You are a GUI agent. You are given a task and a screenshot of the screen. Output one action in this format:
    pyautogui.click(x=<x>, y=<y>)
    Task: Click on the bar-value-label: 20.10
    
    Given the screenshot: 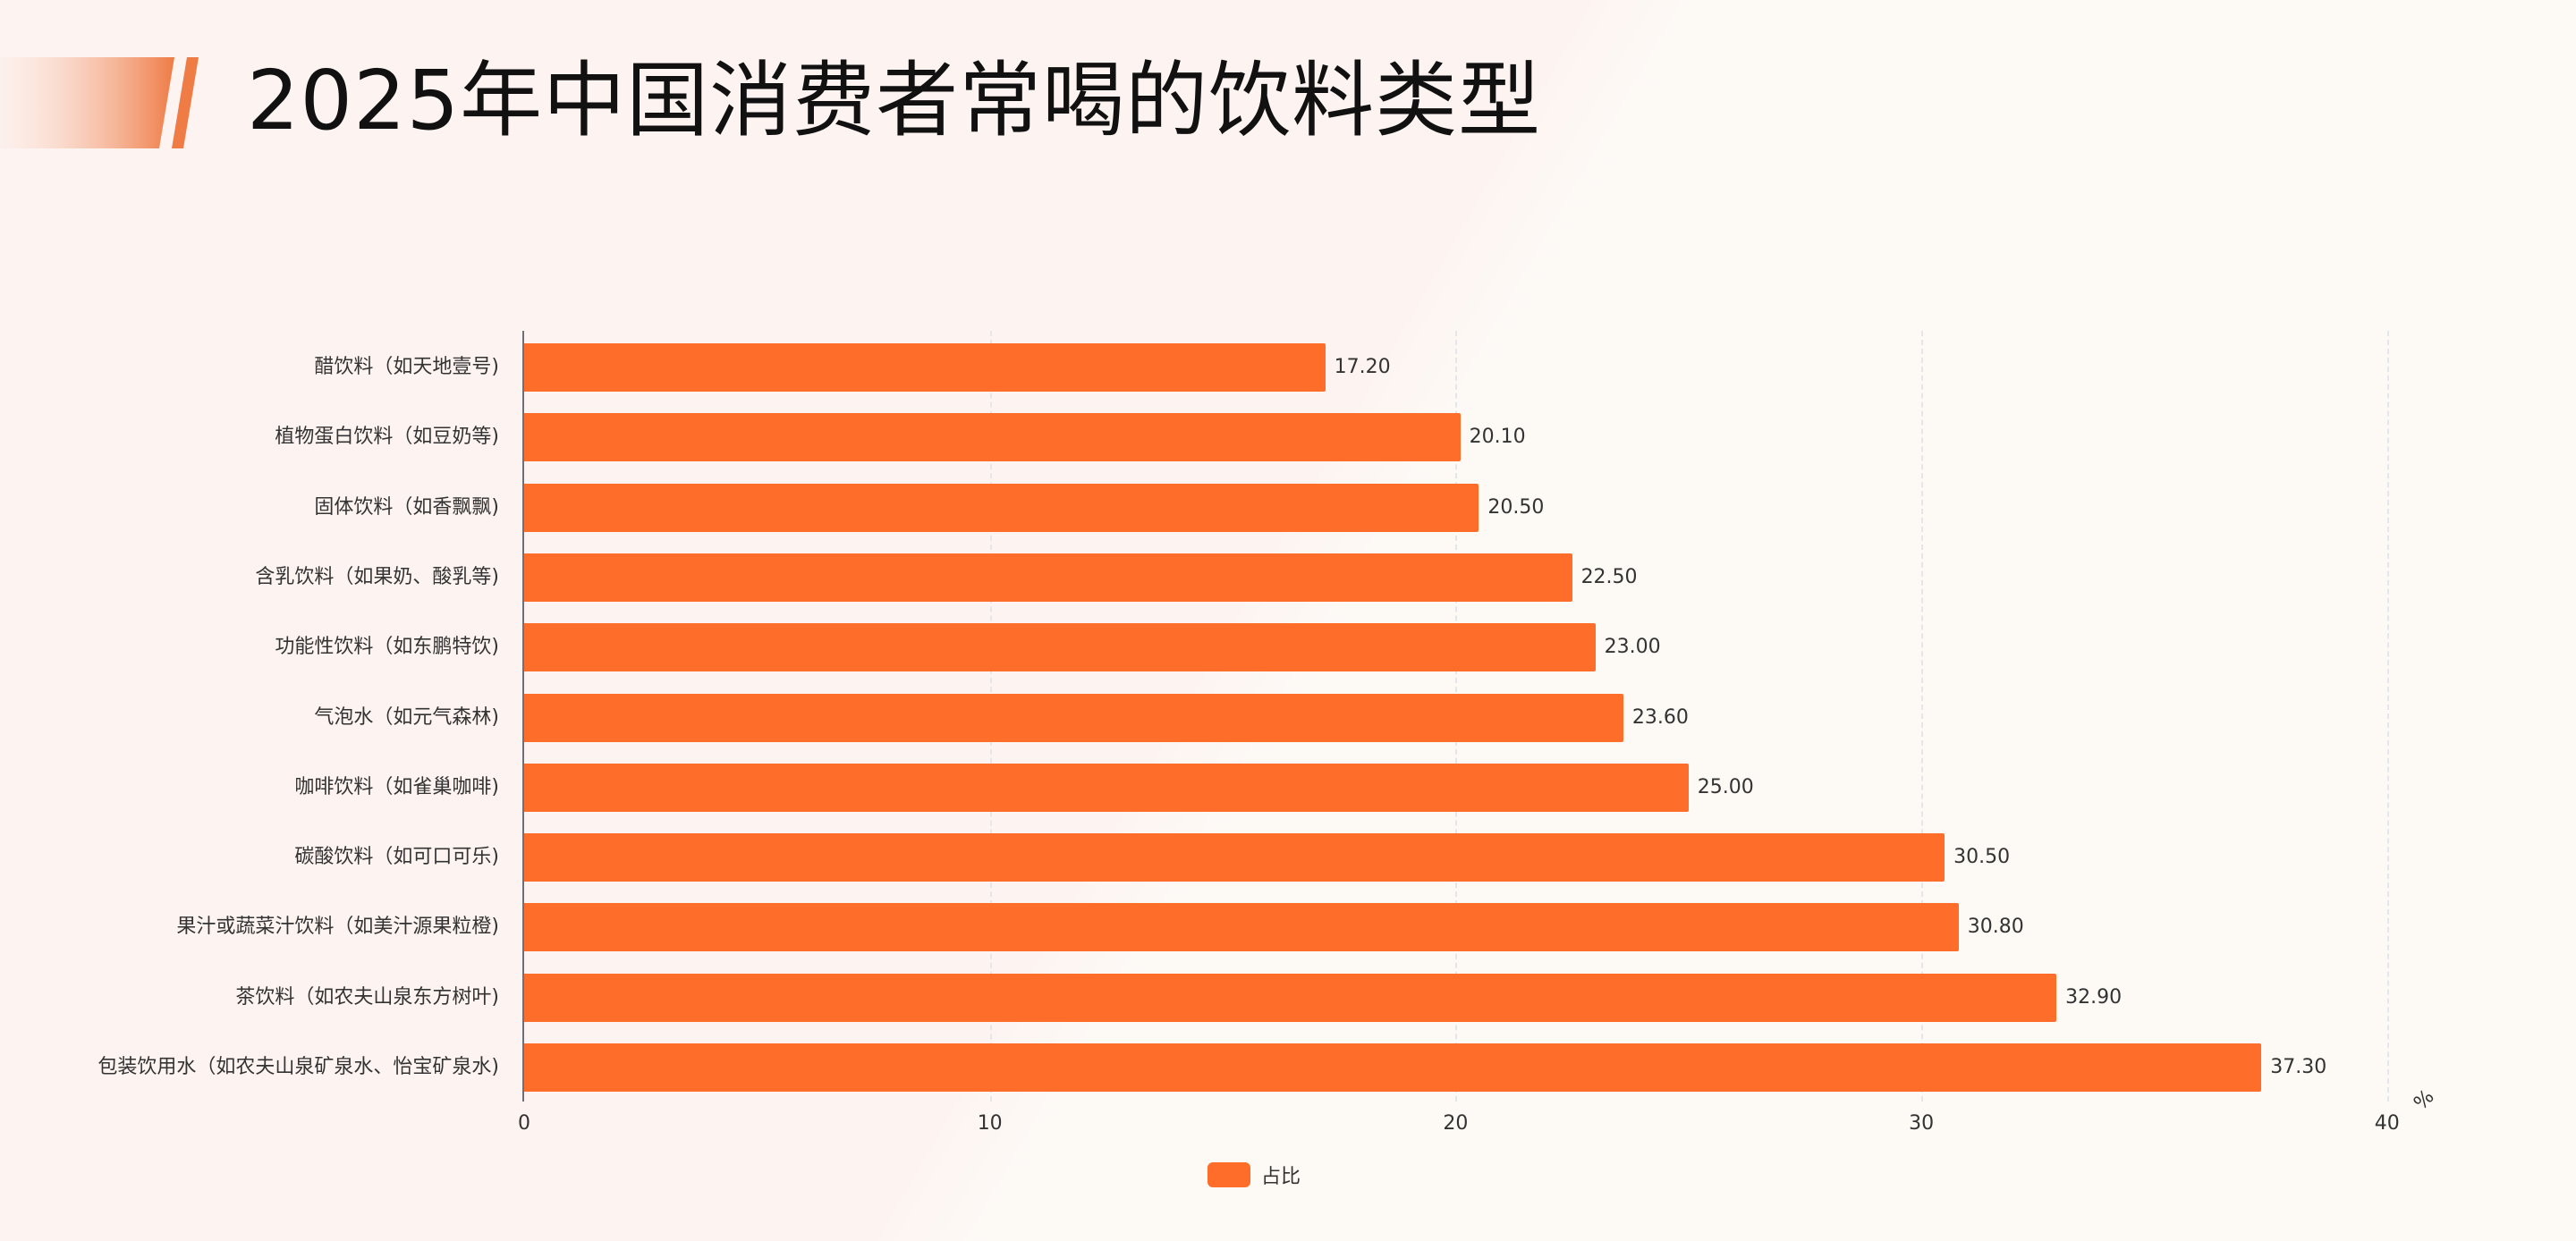 What is the action you would take?
    pyautogui.click(x=1497, y=437)
    